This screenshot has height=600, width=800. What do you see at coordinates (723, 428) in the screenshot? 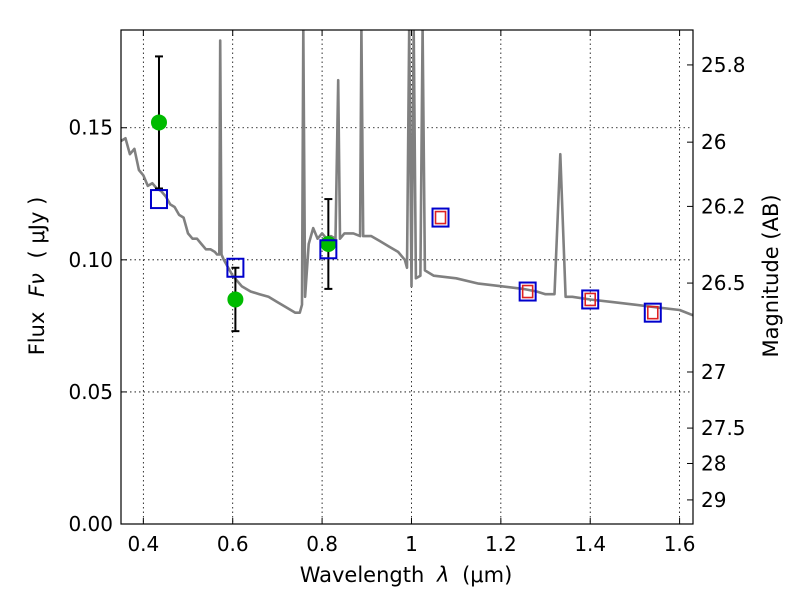
I see `y2-tick-label: 27.5` at bounding box center [723, 428].